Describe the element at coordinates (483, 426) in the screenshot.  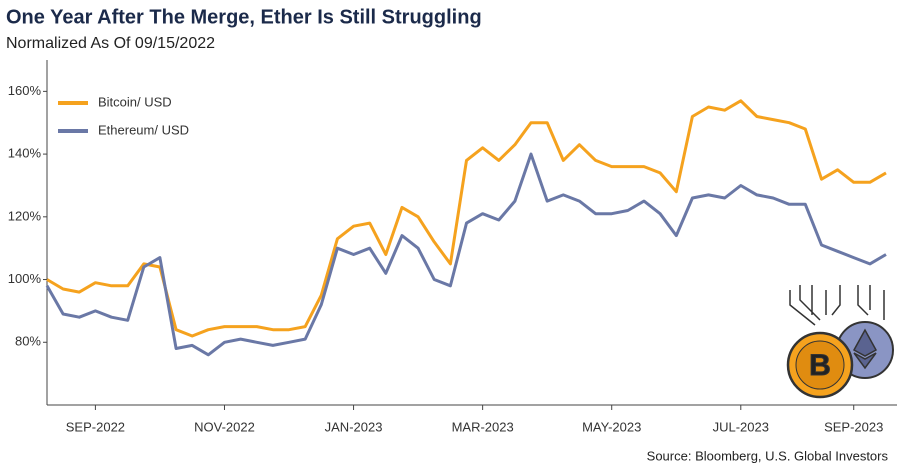
I see `x-tick-label: MAR-2023` at that location.